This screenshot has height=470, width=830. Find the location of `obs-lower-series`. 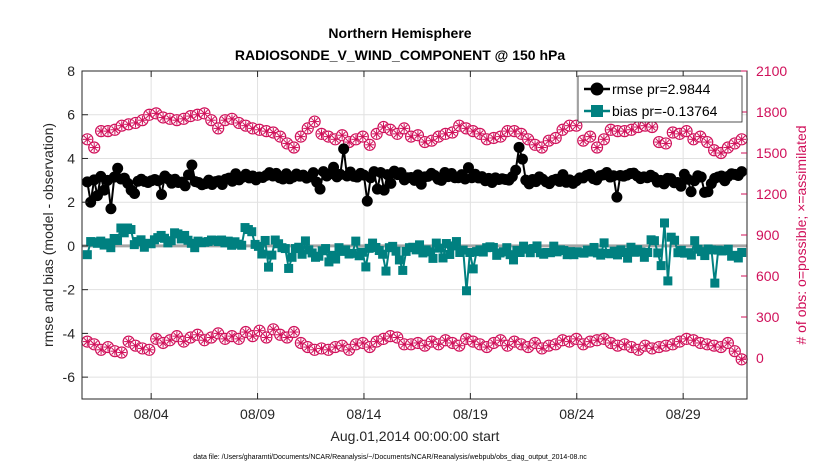

obs-lower-series is located at coordinates (414, 344).